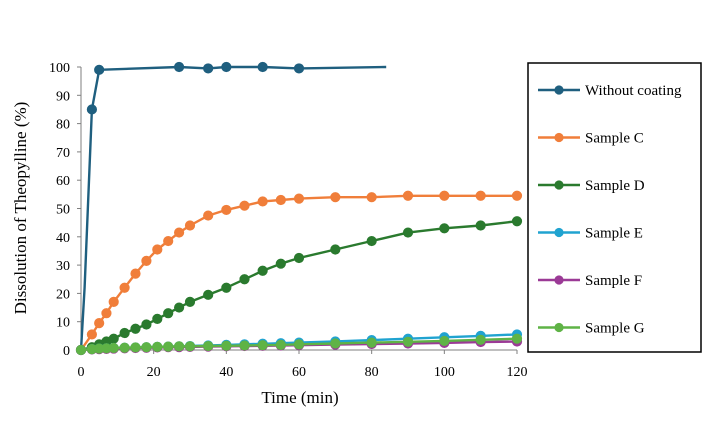 This screenshot has height=431, width=709. What do you see at coordinates (591, 139) in the screenshot?
I see `legend-item: Sample C` at bounding box center [591, 139].